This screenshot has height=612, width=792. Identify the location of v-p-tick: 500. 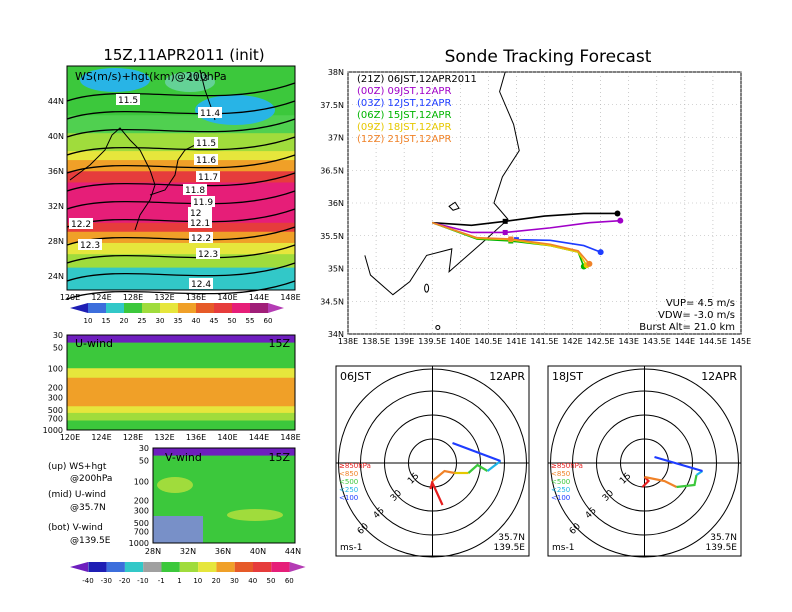
(141, 523).